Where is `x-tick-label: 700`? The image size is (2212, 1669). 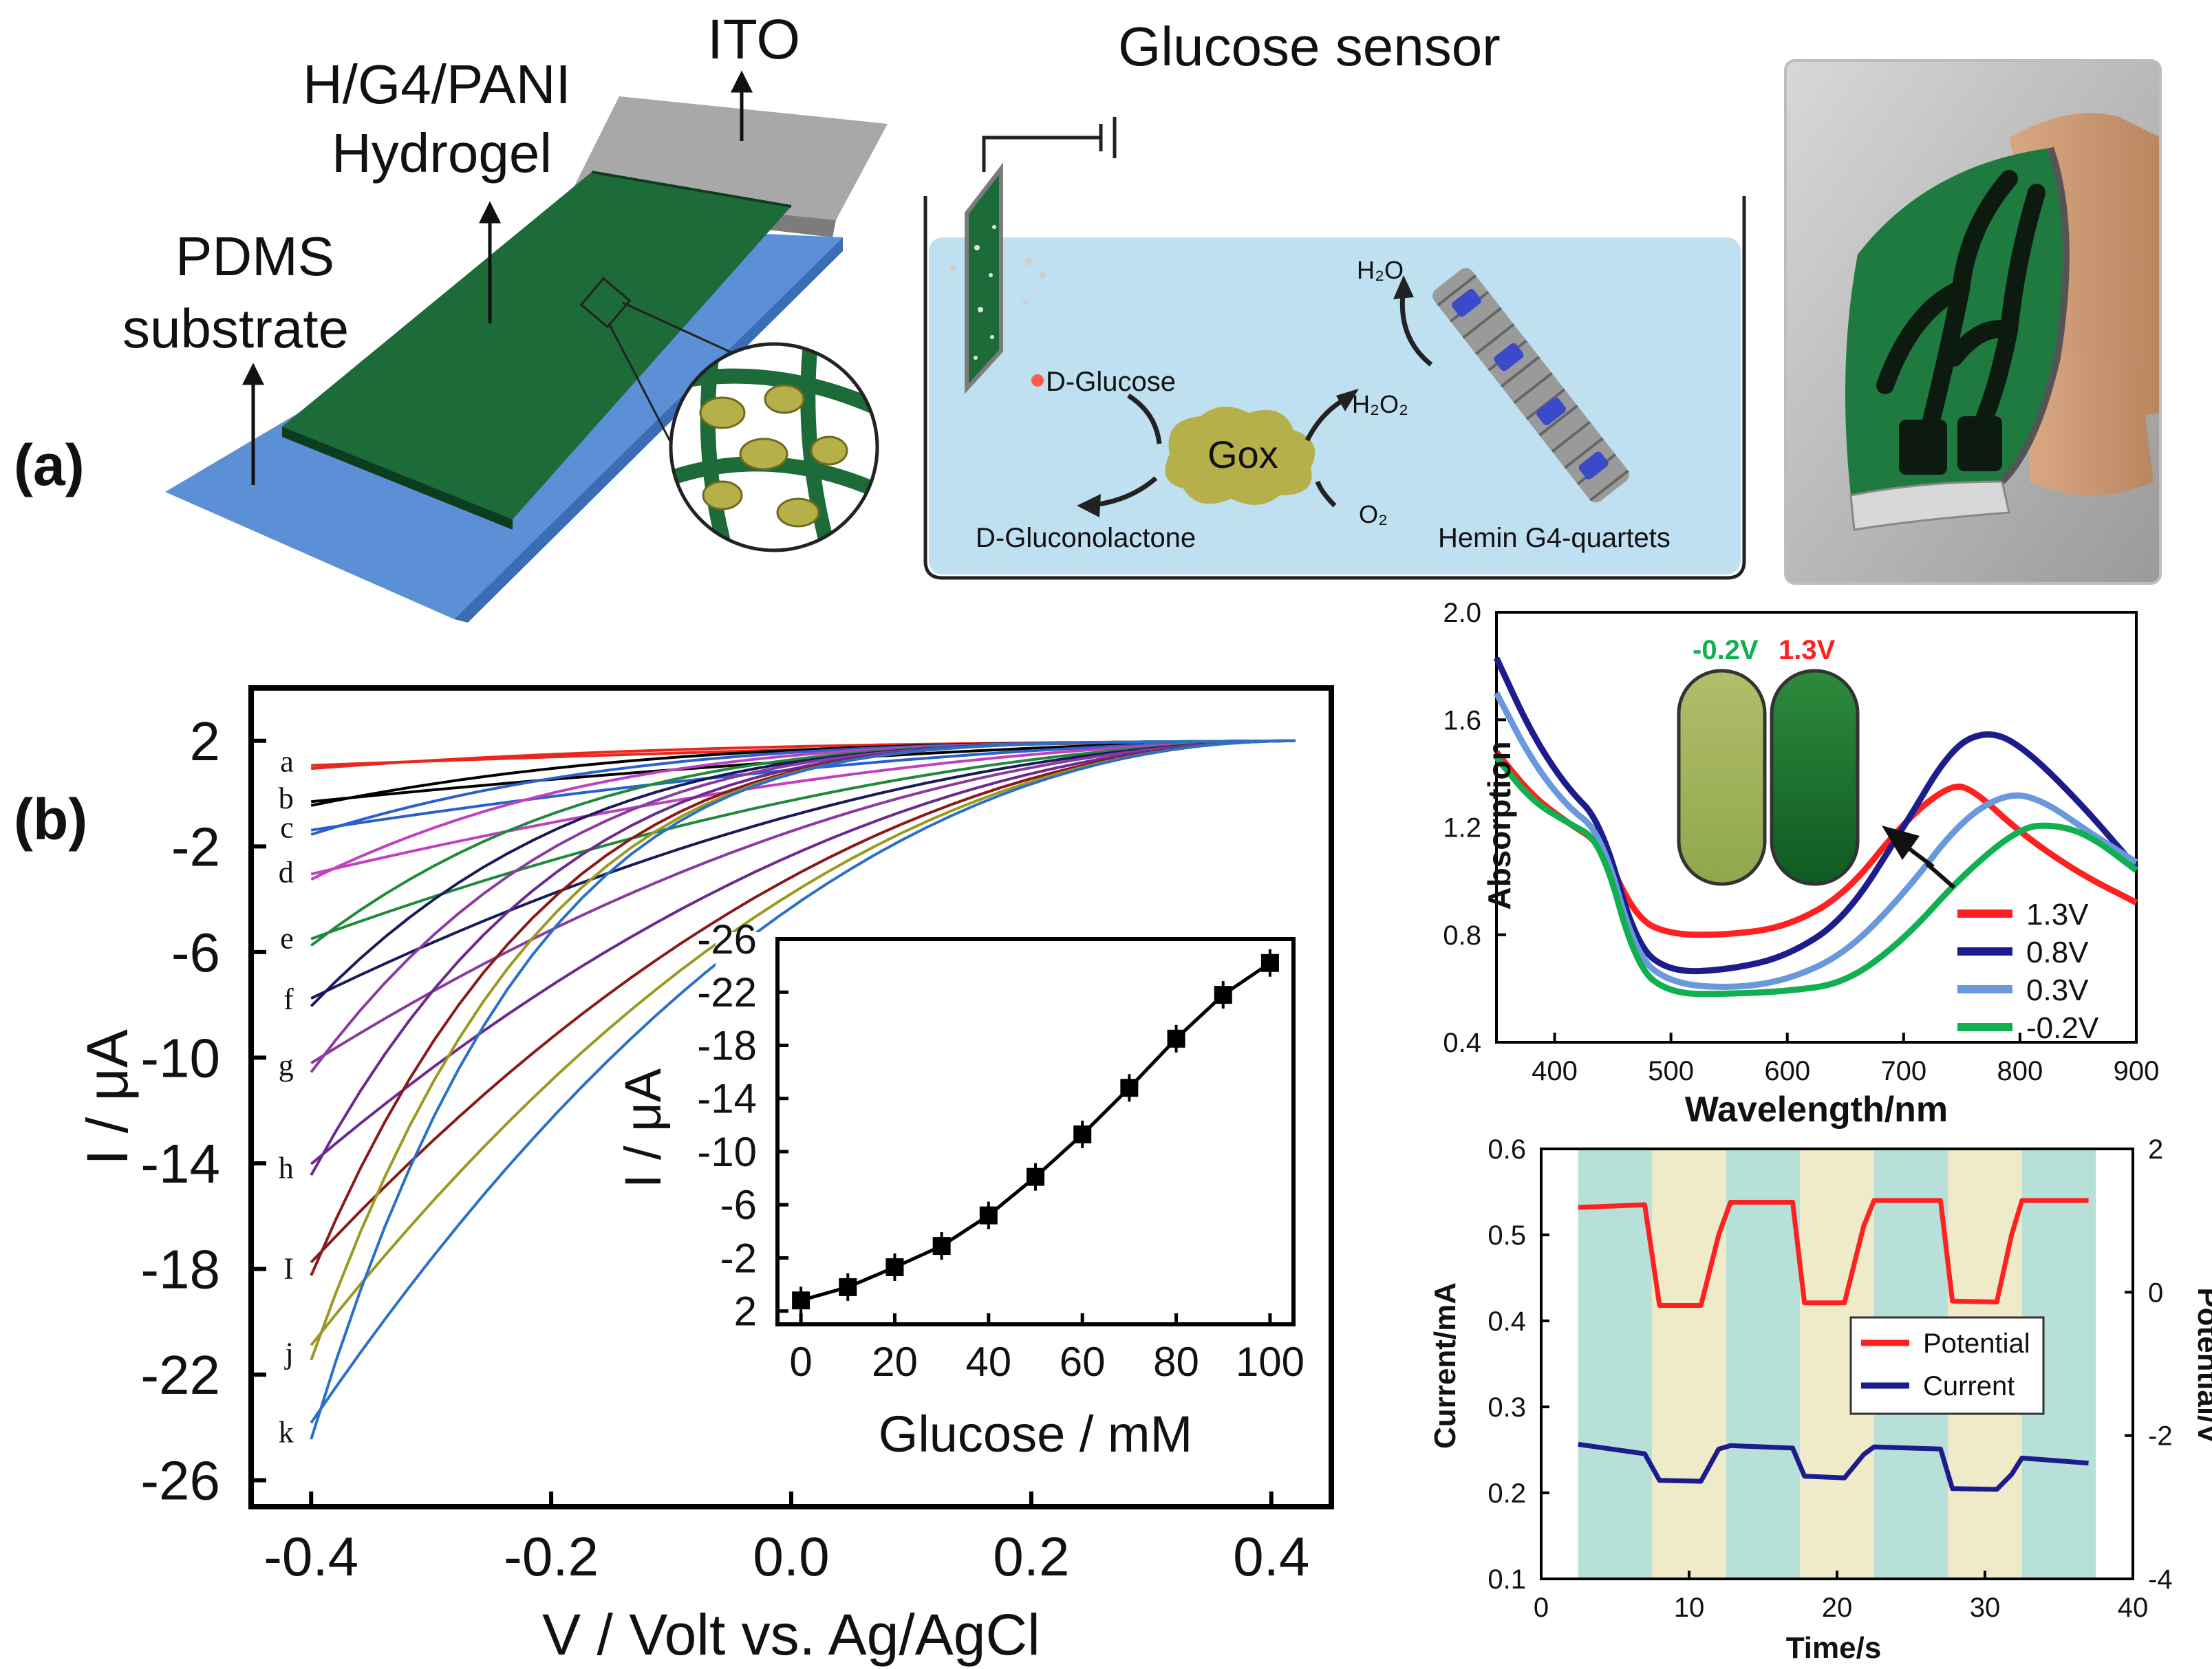 x-tick-label: 700 is located at coordinates (1903, 1071).